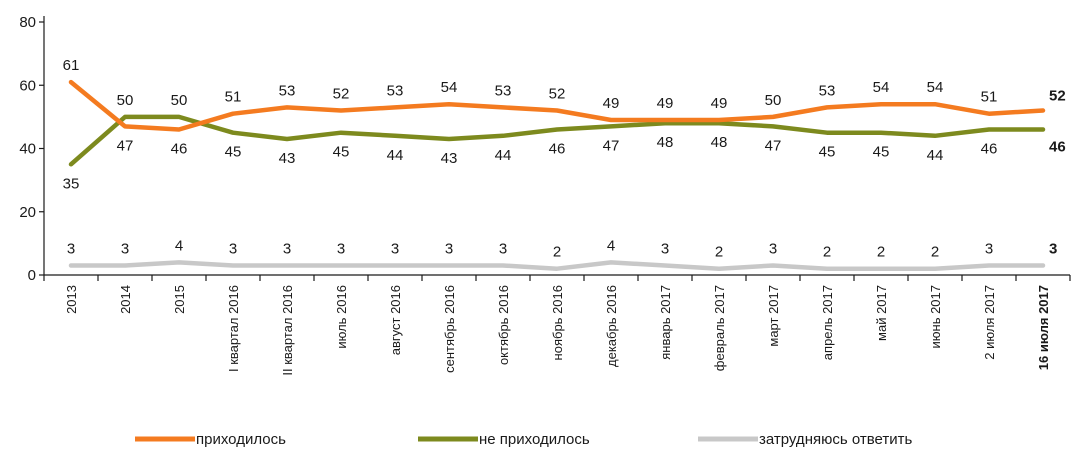 The width and height of the screenshot is (1073, 452). Describe the element at coordinates (71, 65) in the screenshot. I see `data-label: 61` at that location.